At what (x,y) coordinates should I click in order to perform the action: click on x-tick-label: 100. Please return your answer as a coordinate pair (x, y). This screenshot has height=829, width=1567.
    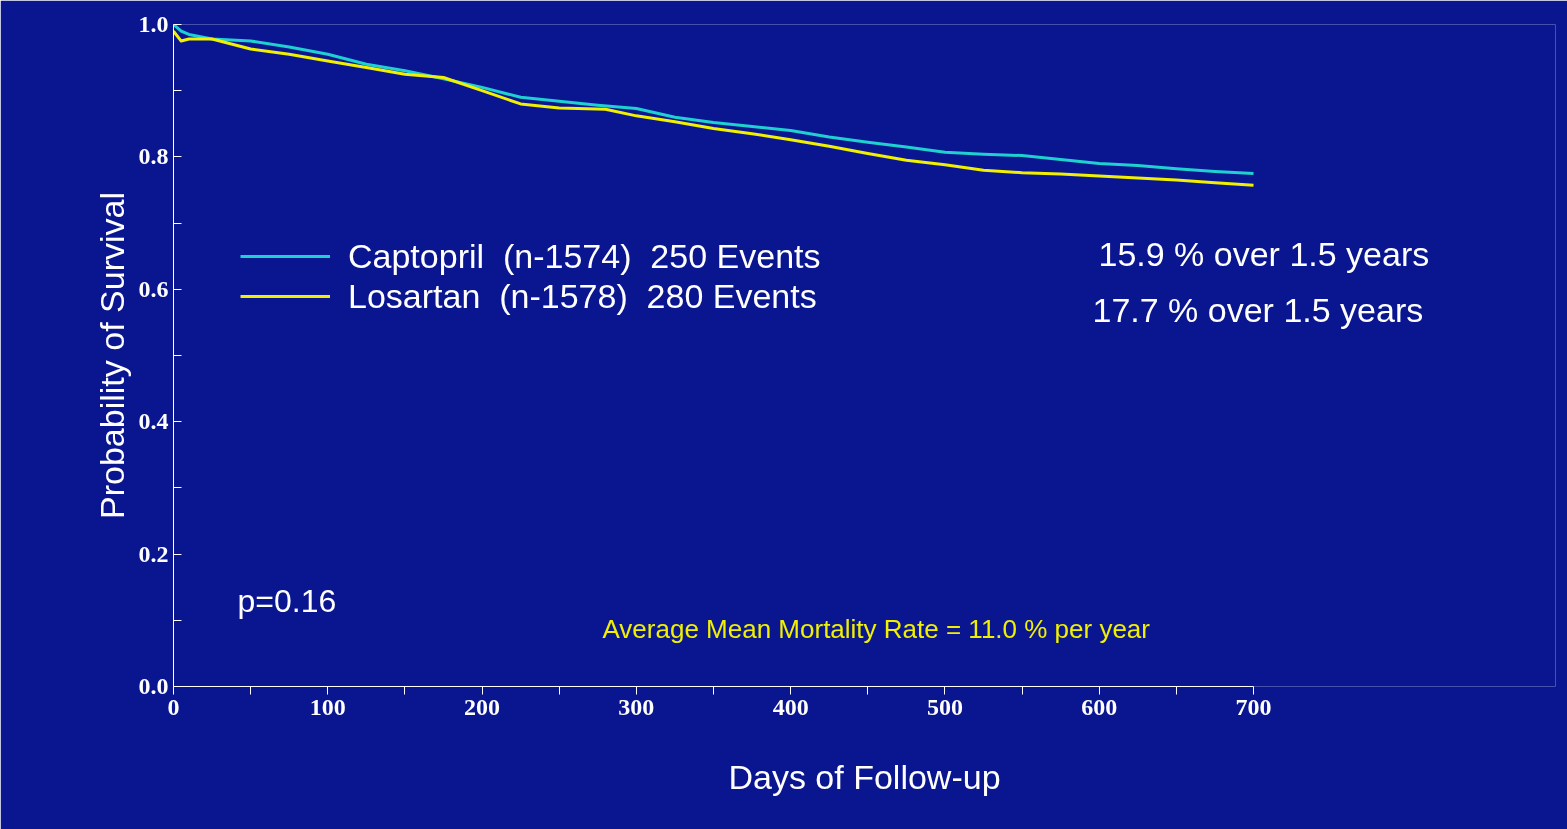
    Looking at the image, I should click on (327, 706).